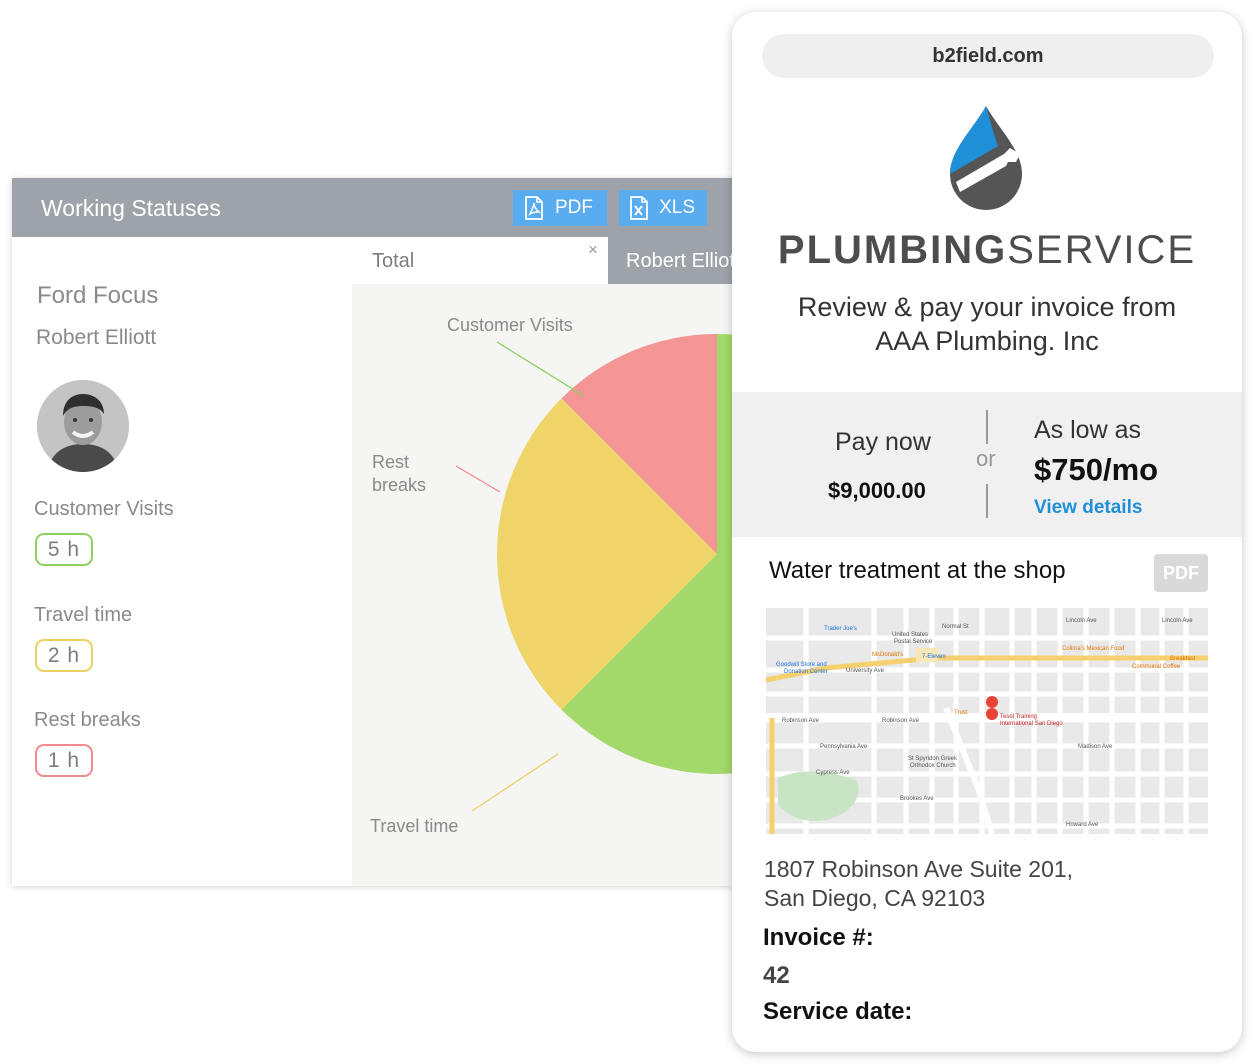 This screenshot has height=1064, width=1254. I want to click on brand-name: PLUMBINGSERVICE, so click(987, 250).